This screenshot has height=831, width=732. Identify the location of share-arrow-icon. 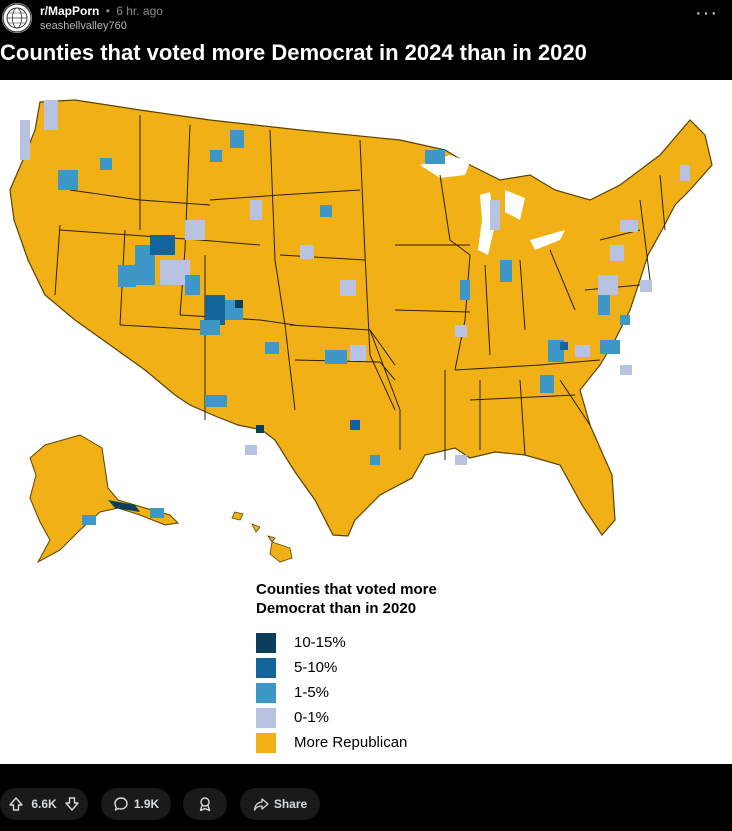
(261, 804).